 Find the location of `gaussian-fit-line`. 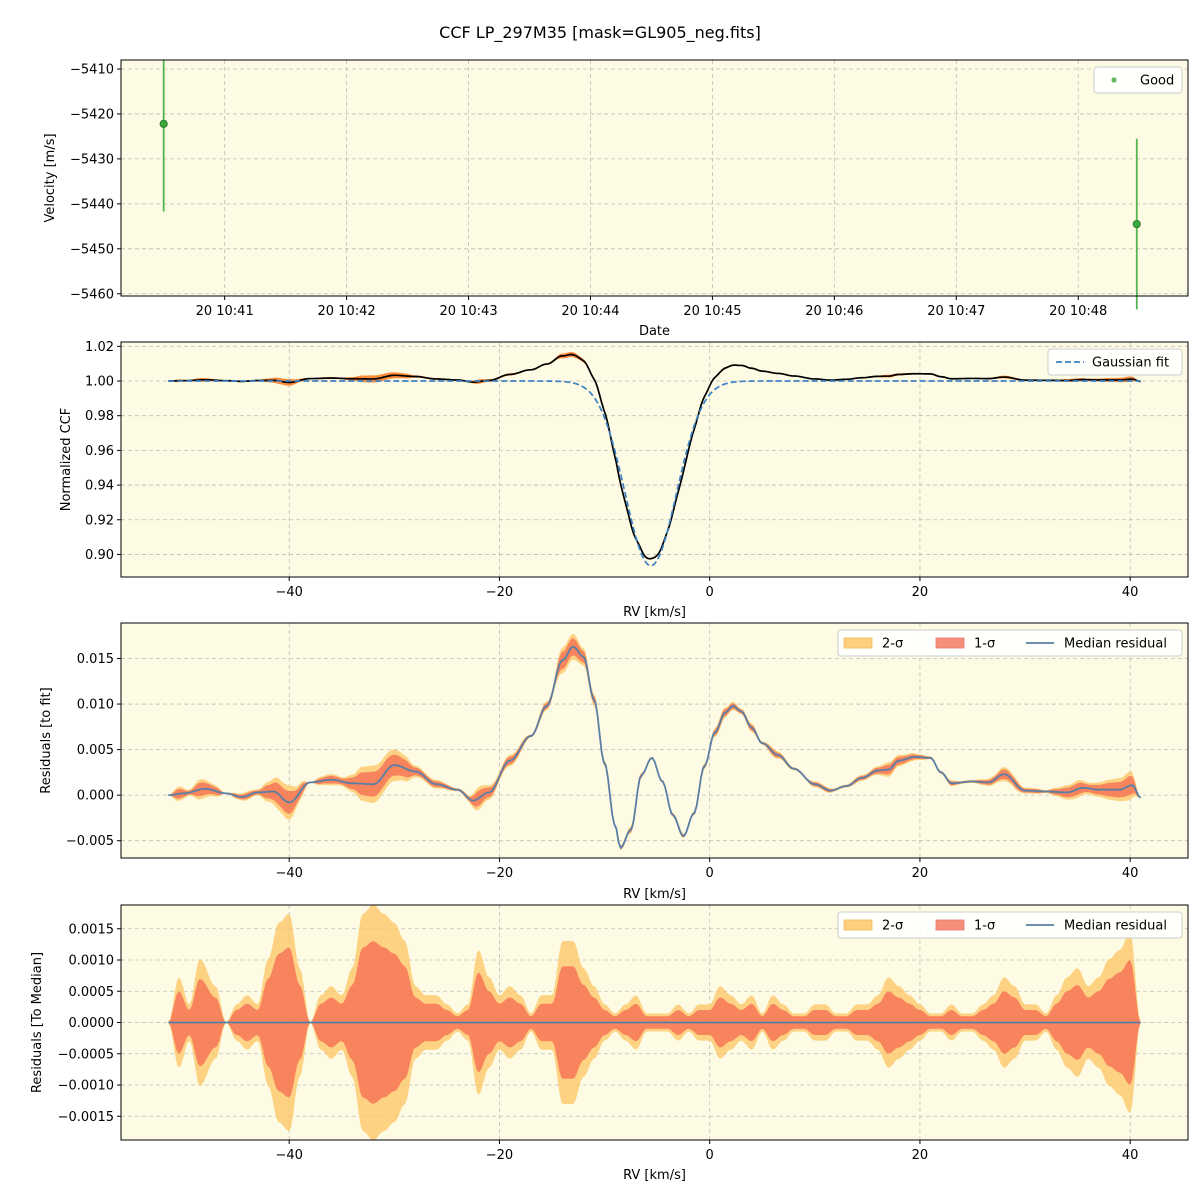

gaussian-fit-line is located at coordinates (654, 473).